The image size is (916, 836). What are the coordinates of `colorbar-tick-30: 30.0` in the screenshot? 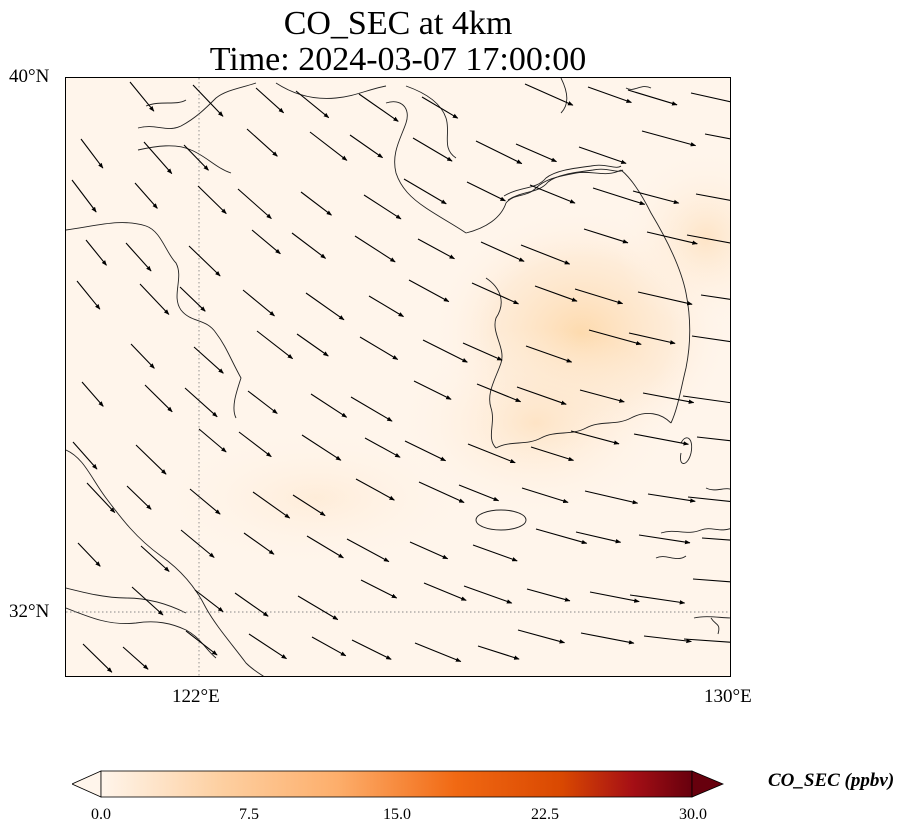 It's located at (693, 814).